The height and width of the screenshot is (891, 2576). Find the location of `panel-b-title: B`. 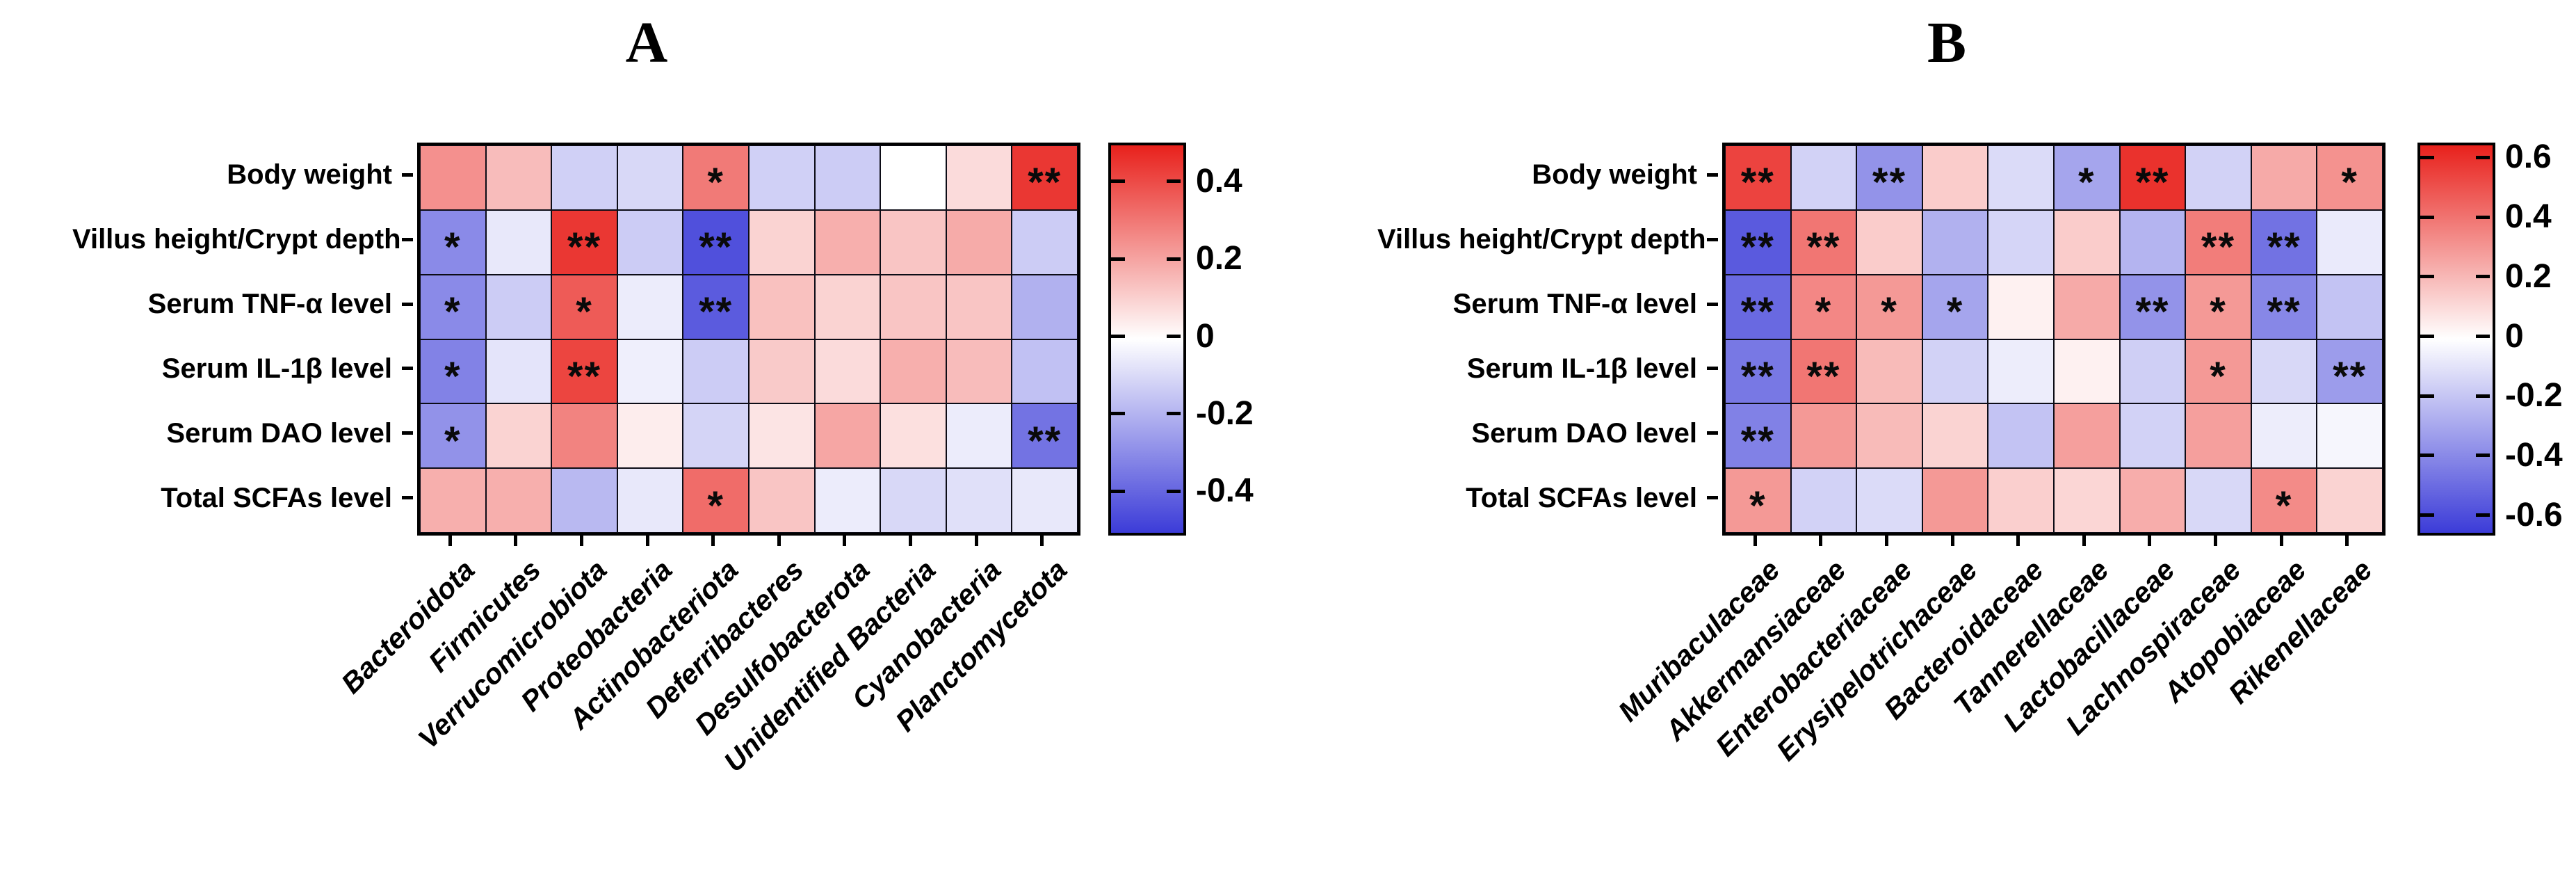

panel-b-title: B is located at coordinates (1947, 42).